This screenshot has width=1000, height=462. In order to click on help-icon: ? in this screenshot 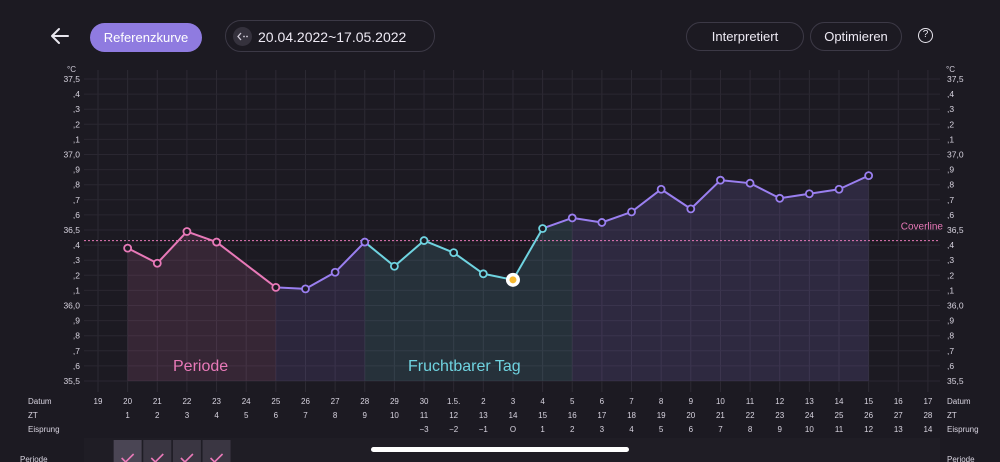, I will do `click(925, 35)`.